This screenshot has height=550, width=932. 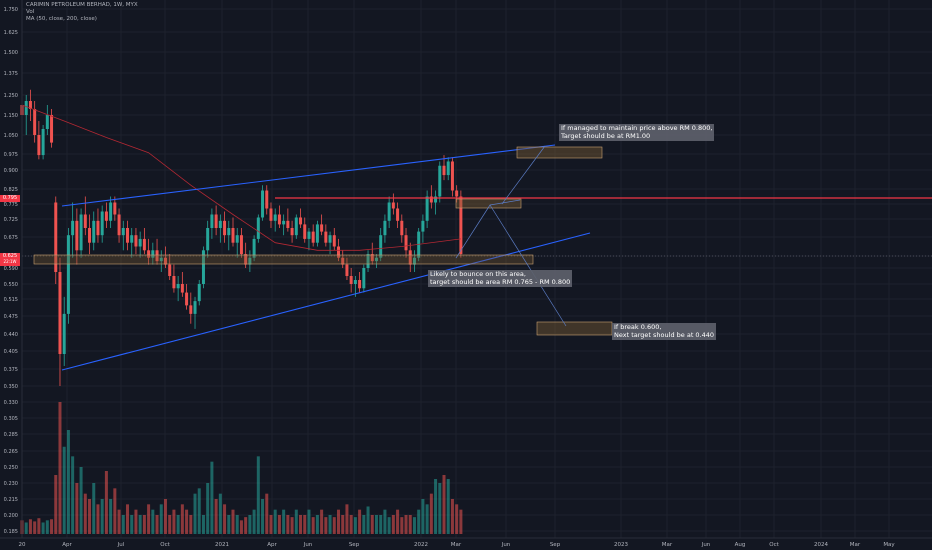 I want to click on y-tick-label: 1.500, so click(x=11, y=53).